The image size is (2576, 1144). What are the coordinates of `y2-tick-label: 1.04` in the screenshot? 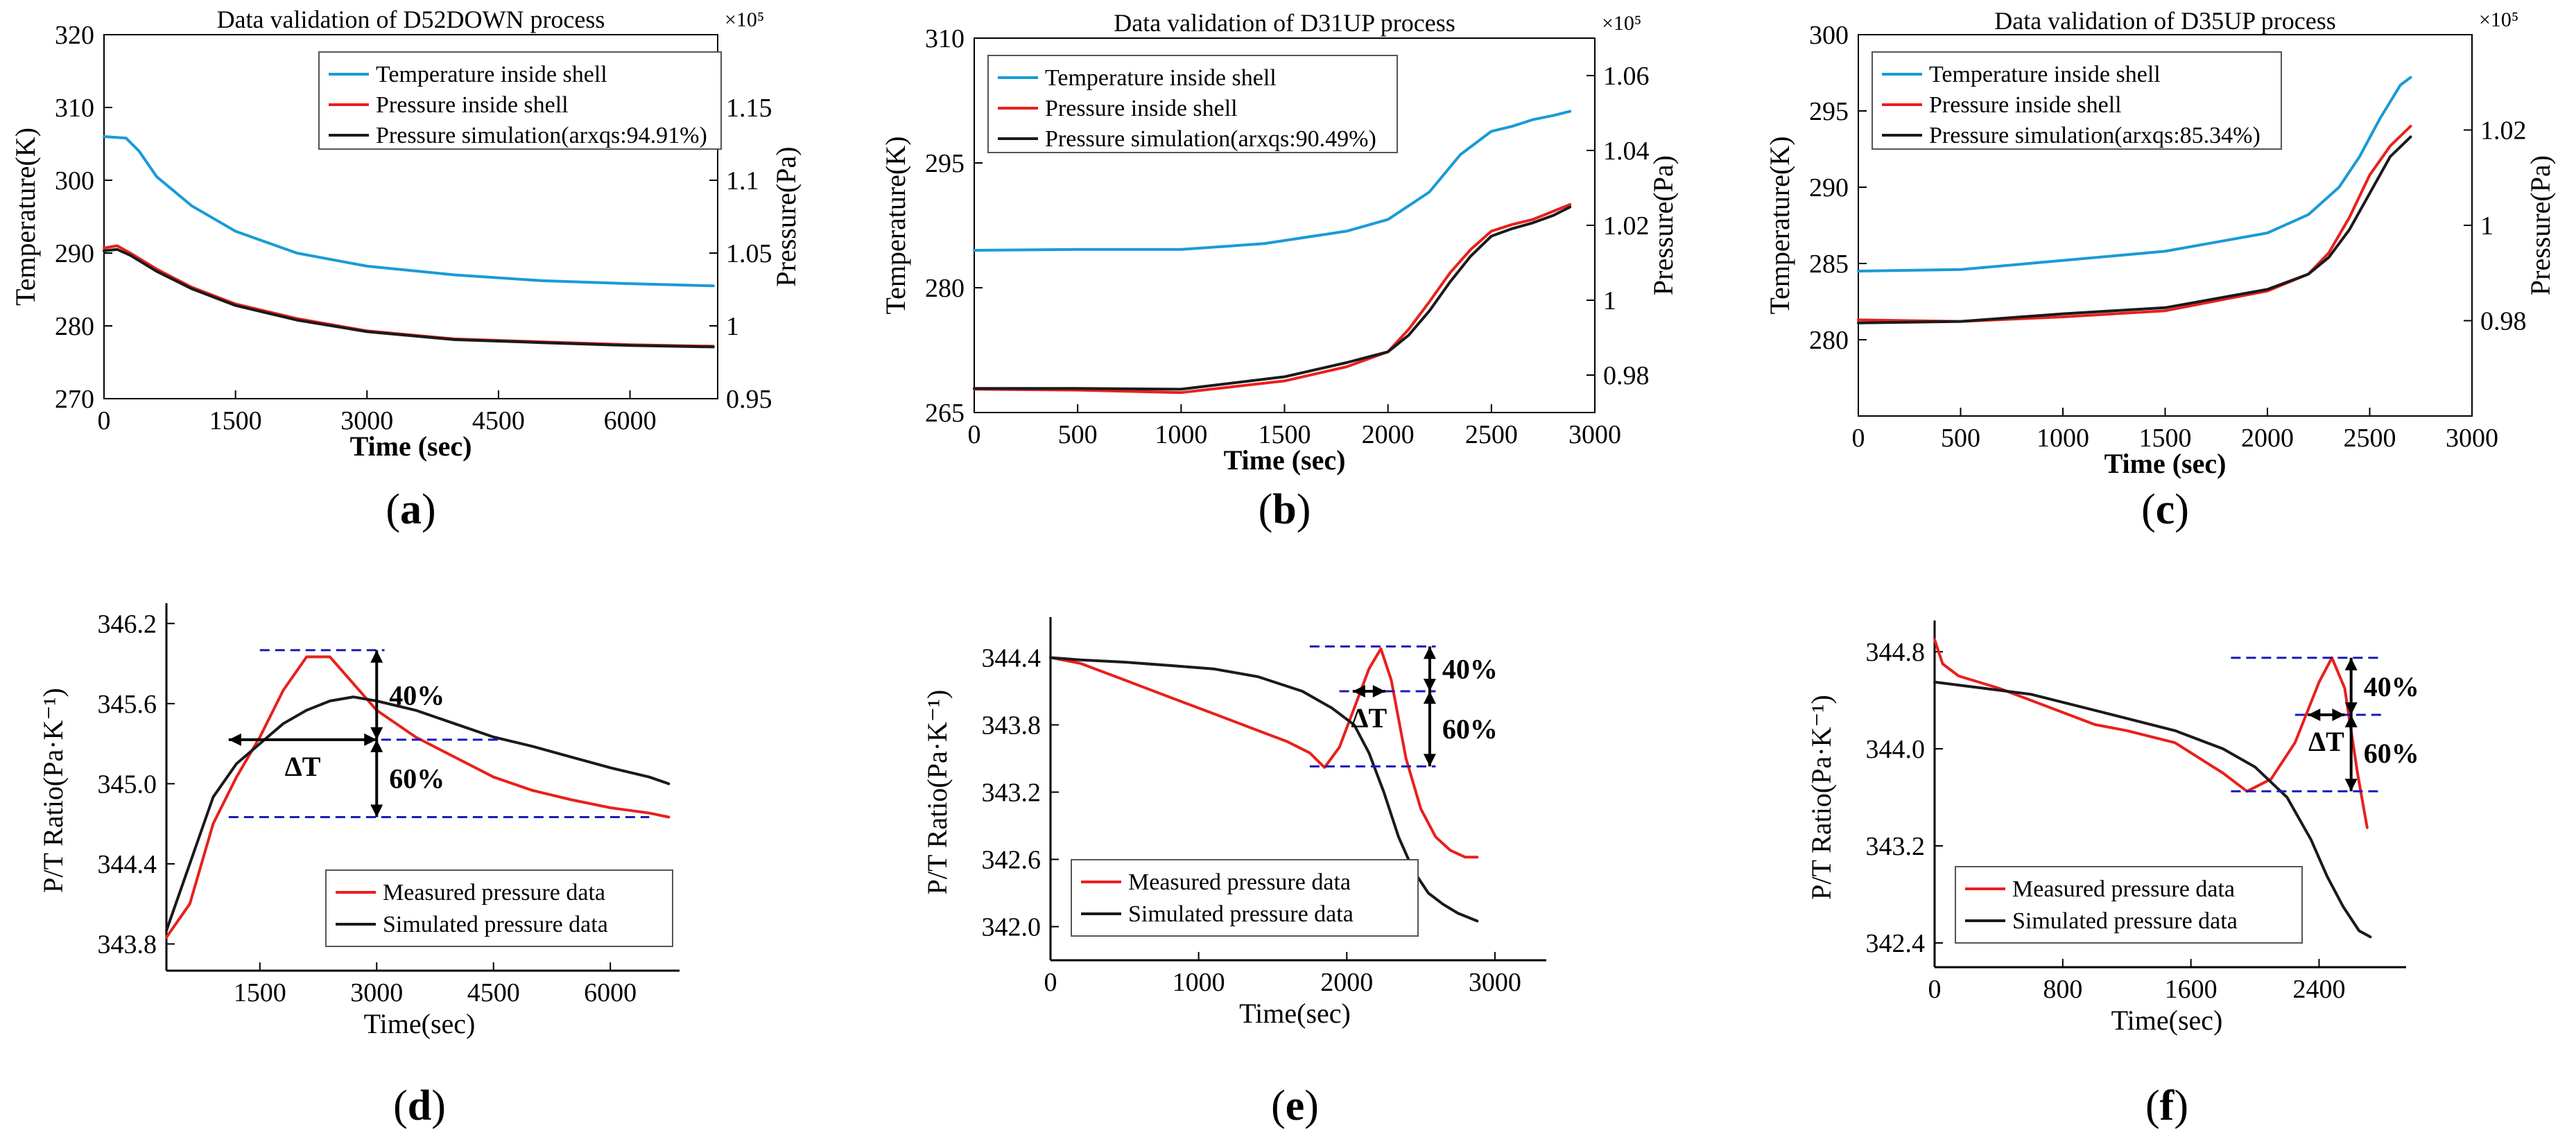 It's located at (1626, 151).